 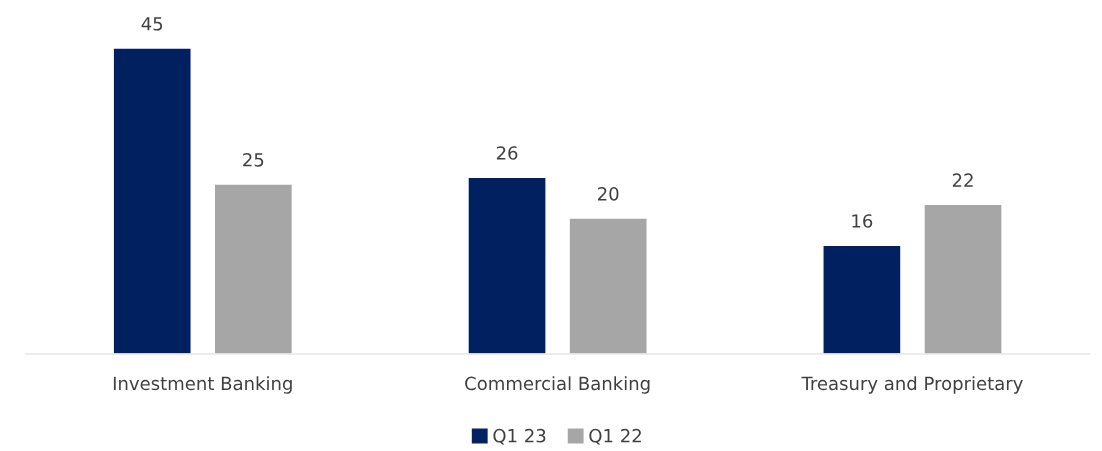 I want to click on data-label: 26, so click(x=507, y=153).